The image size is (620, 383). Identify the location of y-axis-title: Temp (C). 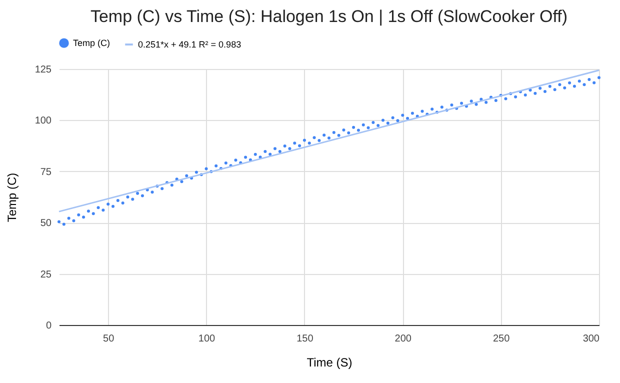
(11, 197).